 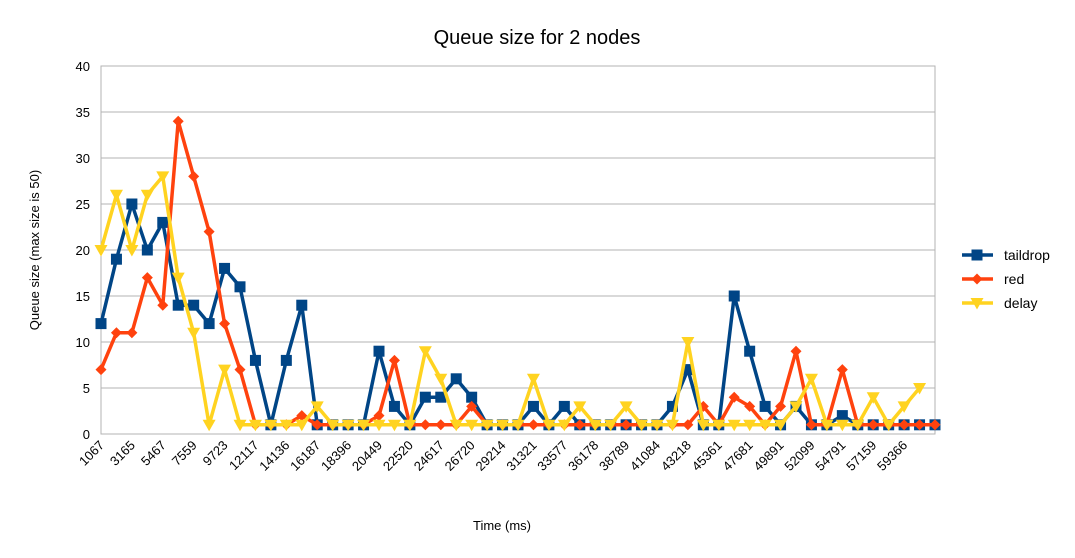 I want to click on x-tick-label: 12117, so click(x=243, y=455).